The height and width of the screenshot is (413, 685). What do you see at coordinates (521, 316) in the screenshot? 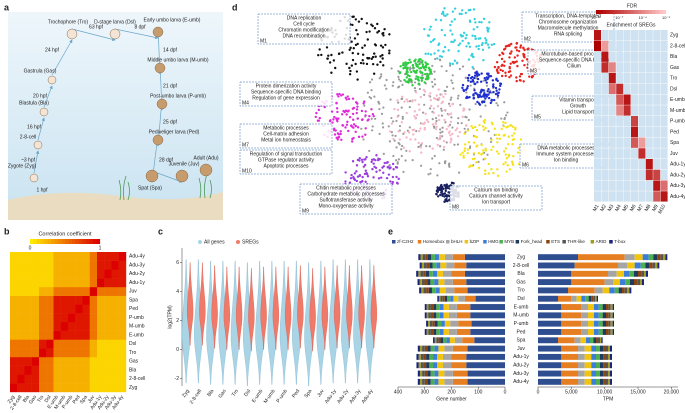
I see `row-label: M-umb` at bounding box center [521, 316].